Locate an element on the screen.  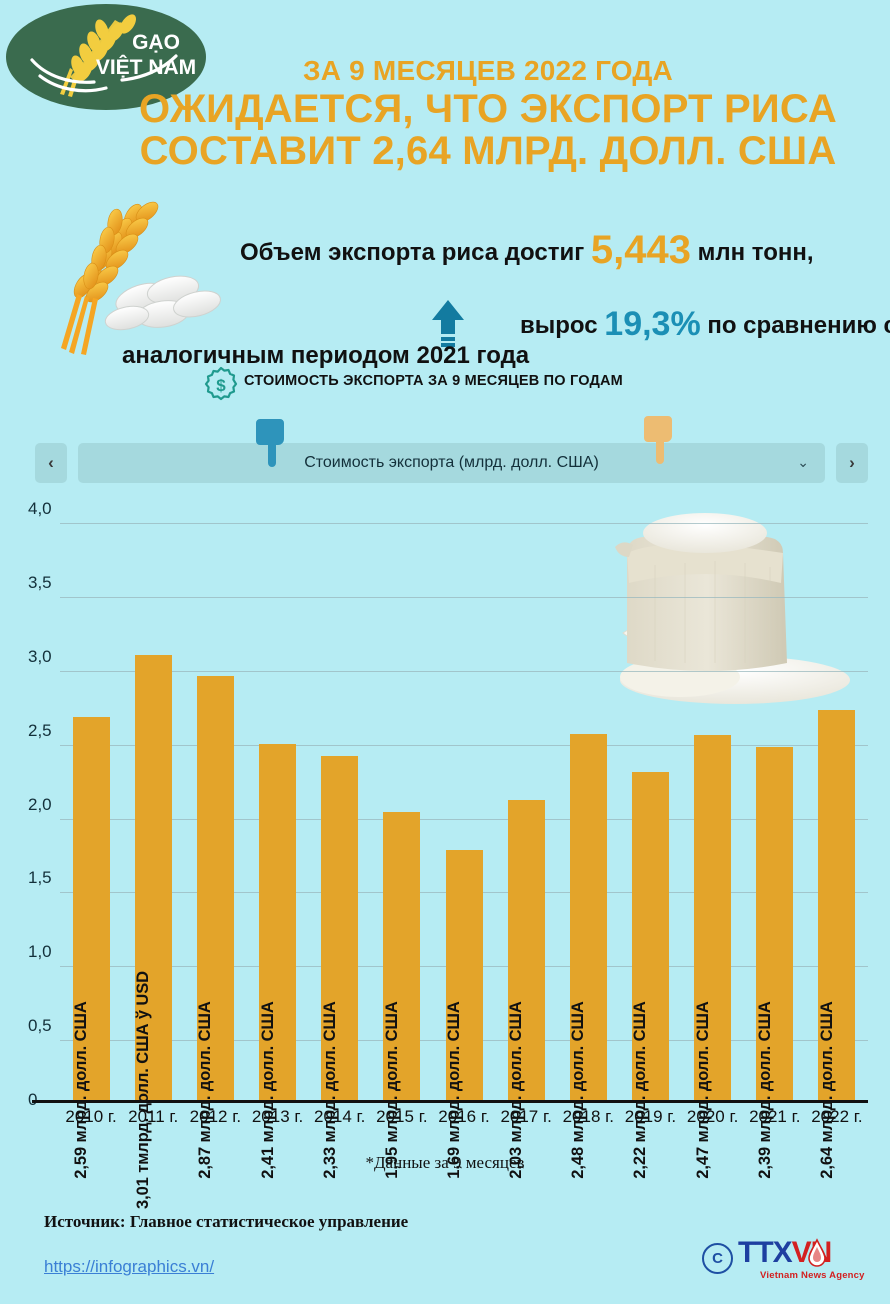
orange-hand-graphic is located at coordinates (658, 440).